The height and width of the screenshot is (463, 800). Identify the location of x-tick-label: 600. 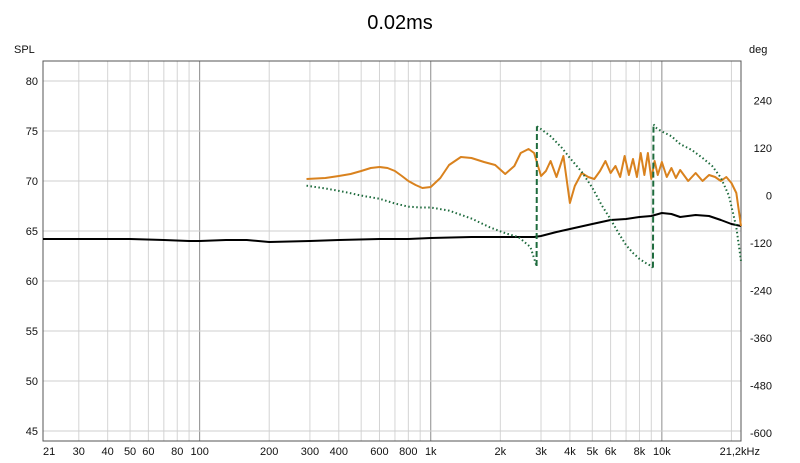
(379, 452).